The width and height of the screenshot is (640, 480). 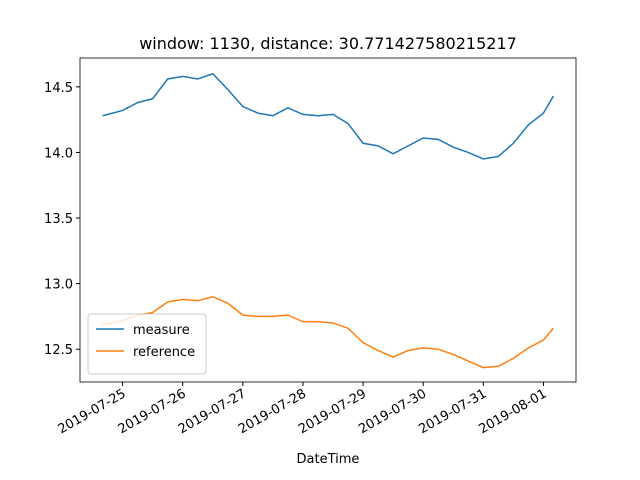 I want to click on y-tick-label: 14.0, so click(x=58, y=153).